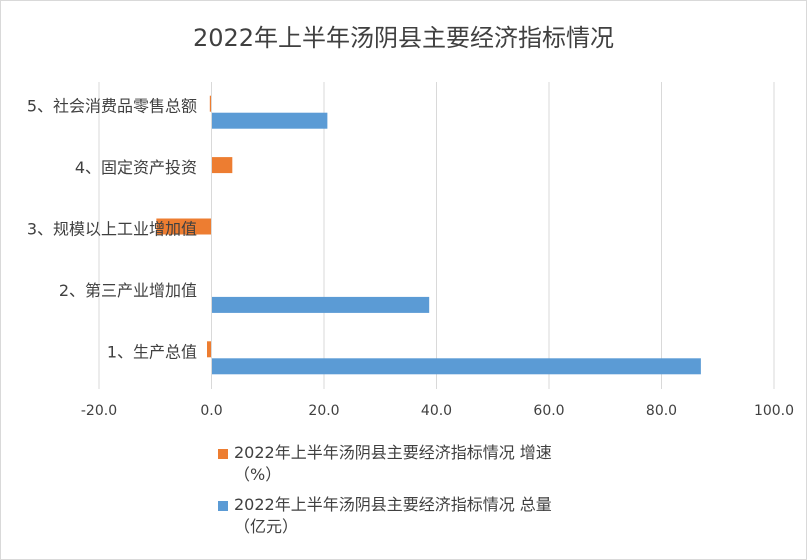  Describe the element at coordinates (258, 474) in the screenshot. I see `legend-label-growth-line2: （%）` at that location.